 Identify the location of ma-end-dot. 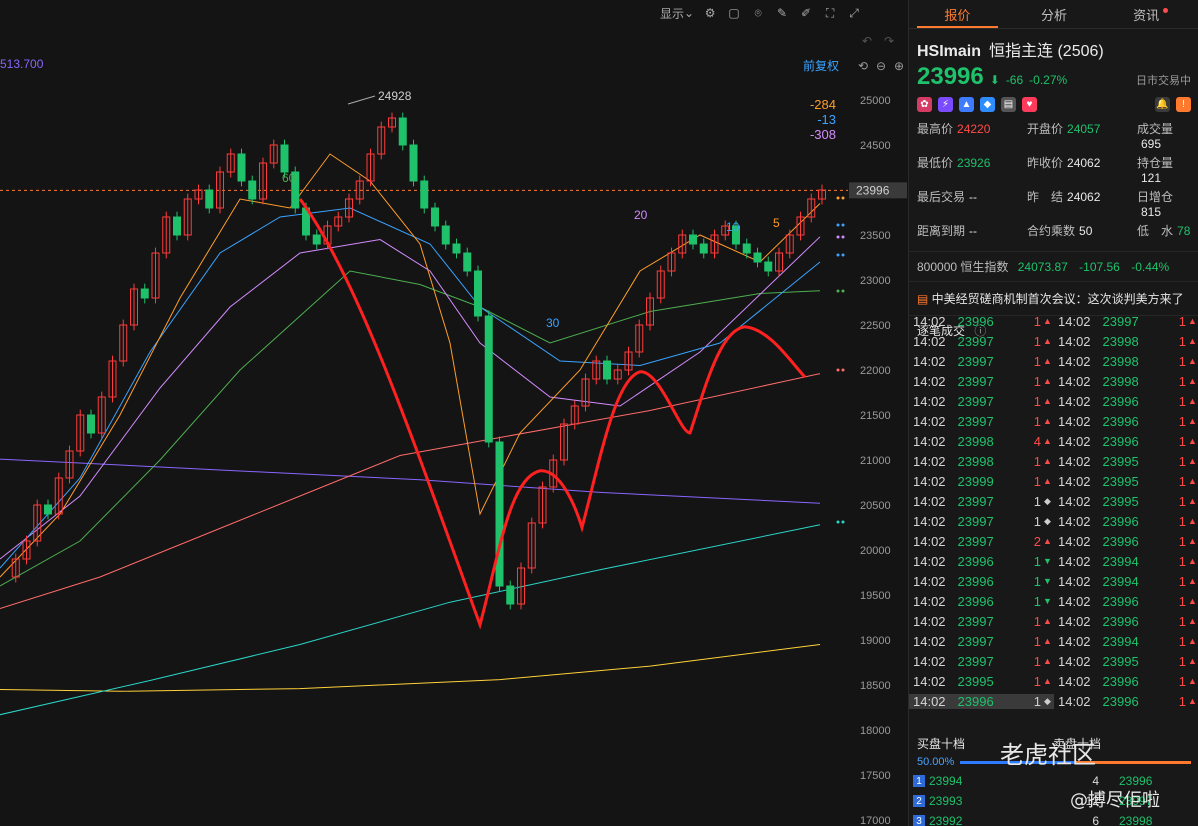
(838, 370).